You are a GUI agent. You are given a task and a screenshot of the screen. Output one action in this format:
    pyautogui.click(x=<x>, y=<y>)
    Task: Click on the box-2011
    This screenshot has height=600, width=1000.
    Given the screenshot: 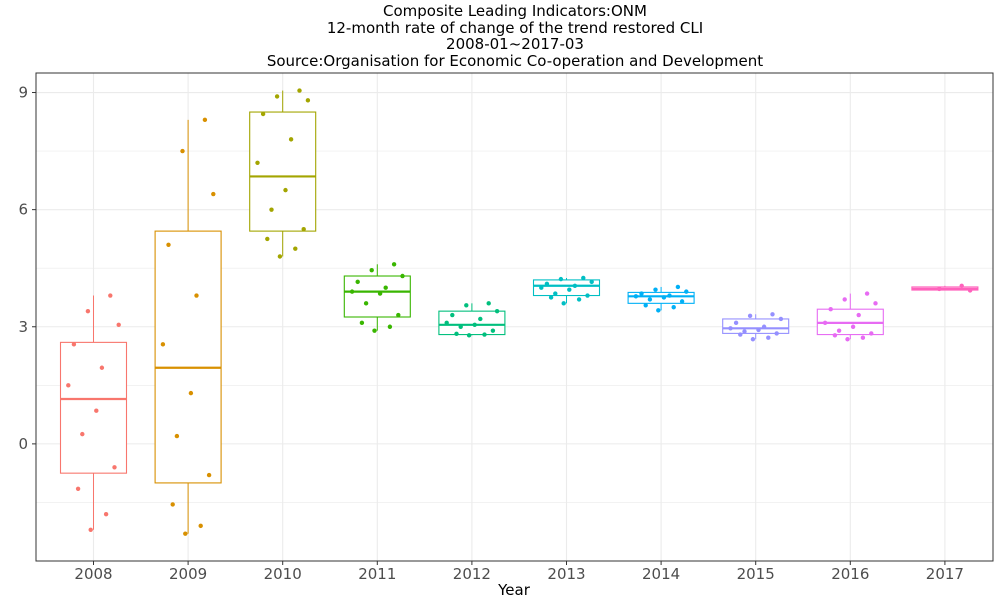 What is the action you would take?
    pyautogui.click(x=377, y=297)
    